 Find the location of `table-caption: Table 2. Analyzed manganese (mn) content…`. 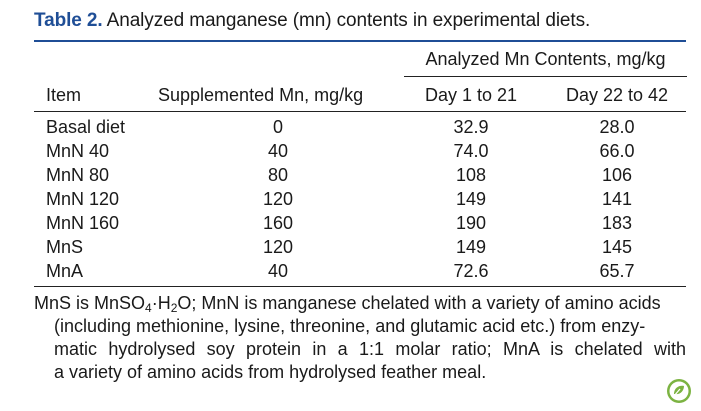

table-caption: Table 2. Analyzed manganese (mn) content… is located at coordinates (312, 21).